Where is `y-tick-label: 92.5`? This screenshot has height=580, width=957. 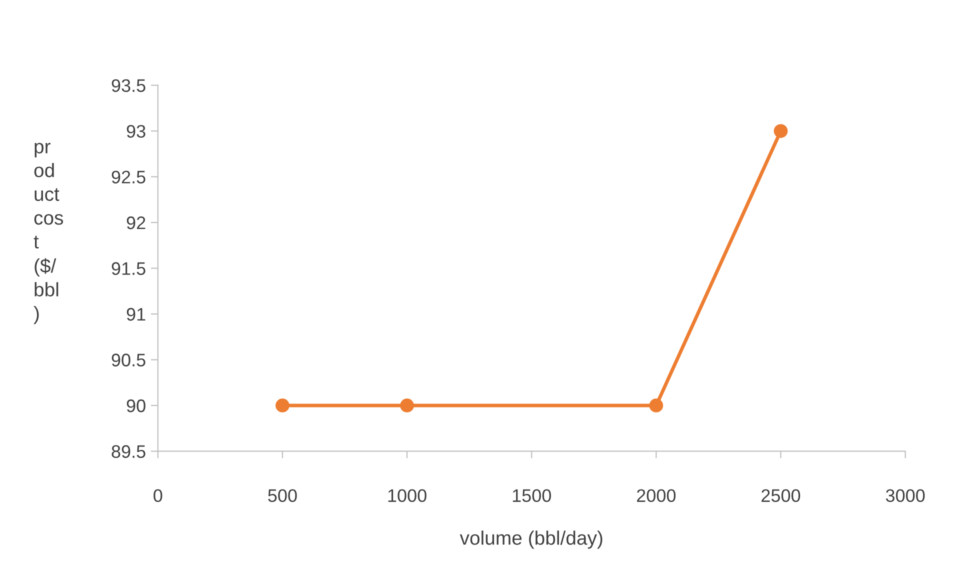 y-tick-label: 92.5 is located at coordinates (129, 177).